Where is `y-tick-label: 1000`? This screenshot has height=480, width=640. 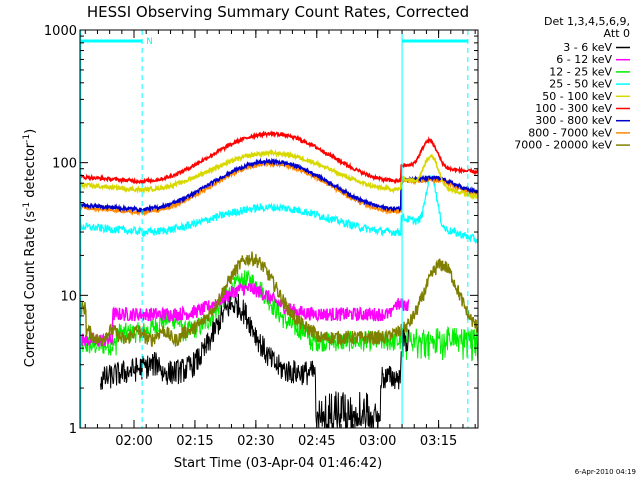
y-tick-label: 1000 is located at coordinates (60, 31).